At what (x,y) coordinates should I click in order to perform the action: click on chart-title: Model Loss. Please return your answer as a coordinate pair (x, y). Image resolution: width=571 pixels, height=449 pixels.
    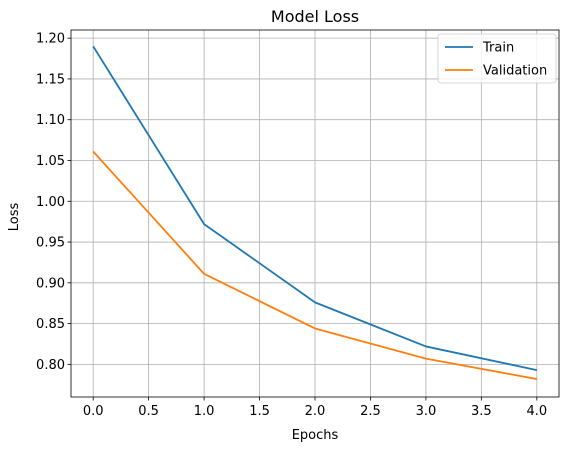
    Looking at the image, I should click on (315, 16).